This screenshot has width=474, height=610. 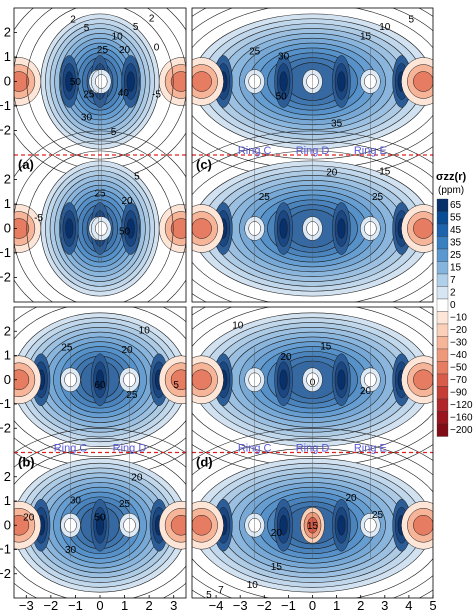 I want to click on x-tick-label: 0, so click(x=99, y=604).